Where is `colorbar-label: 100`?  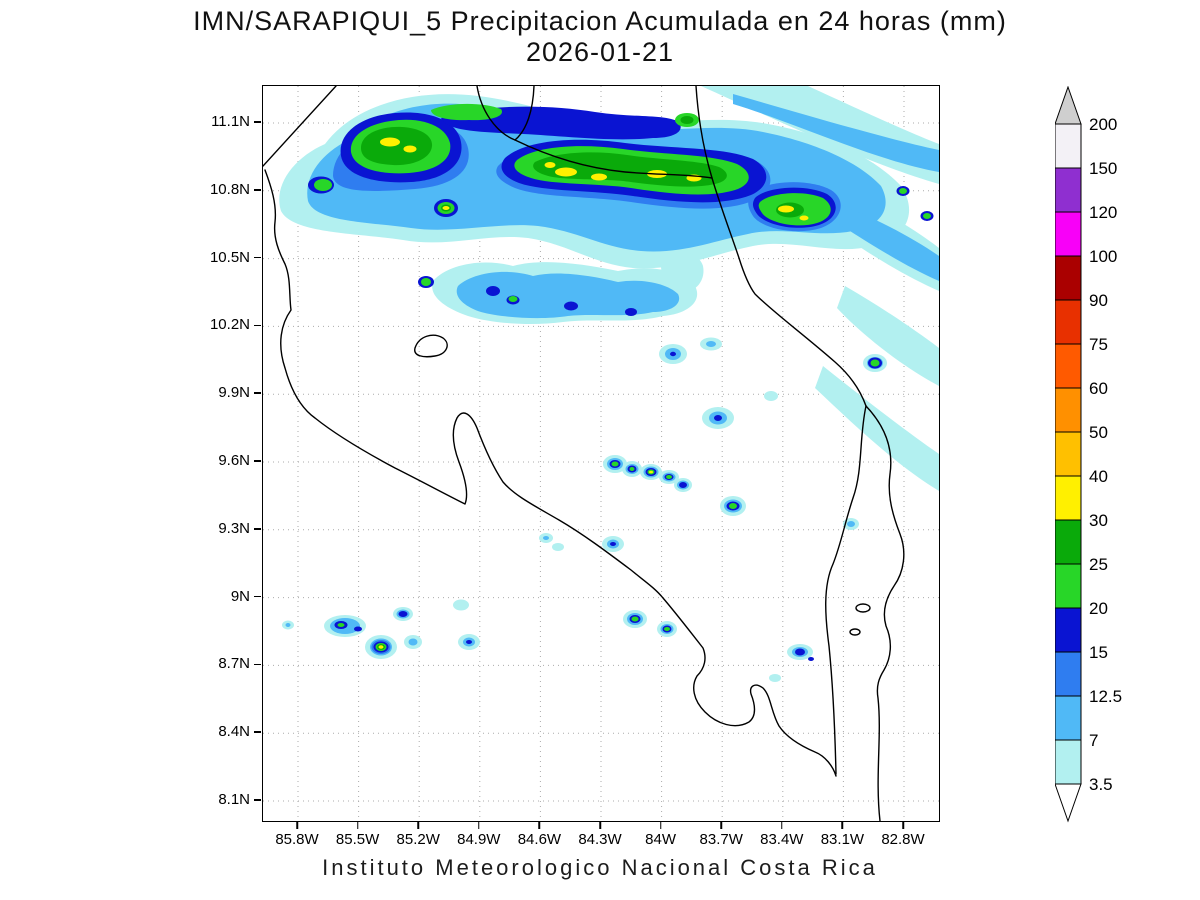
colorbar-label: 100 is located at coordinates (1103, 256).